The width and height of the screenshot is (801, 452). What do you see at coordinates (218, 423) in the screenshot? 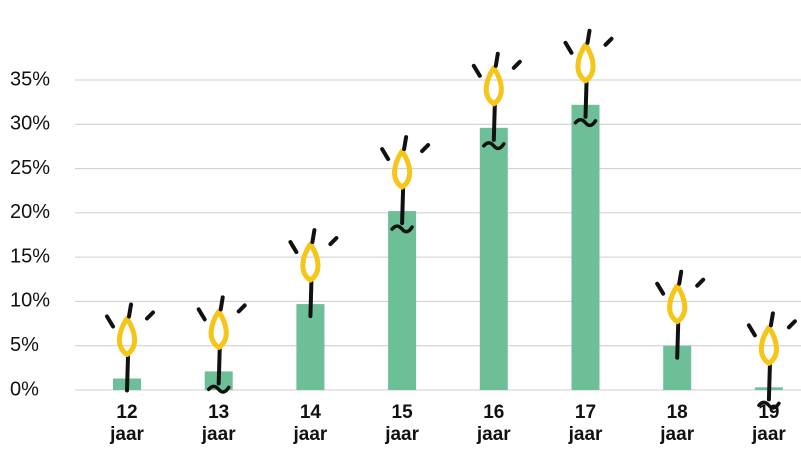
I see `x-tick-label: 13 jaar` at bounding box center [218, 423].